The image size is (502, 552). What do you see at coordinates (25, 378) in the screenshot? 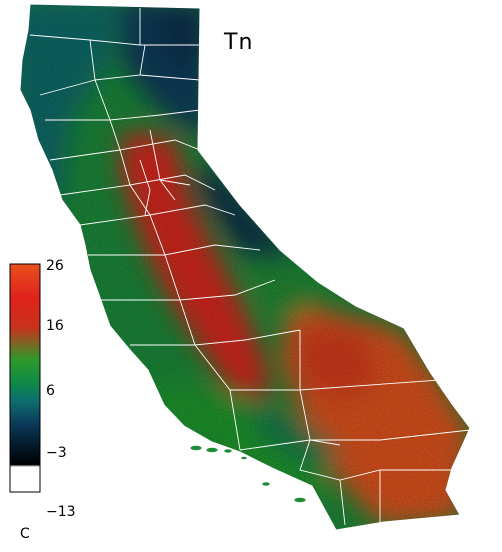
I see `colorbar` at bounding box center [25, 378].